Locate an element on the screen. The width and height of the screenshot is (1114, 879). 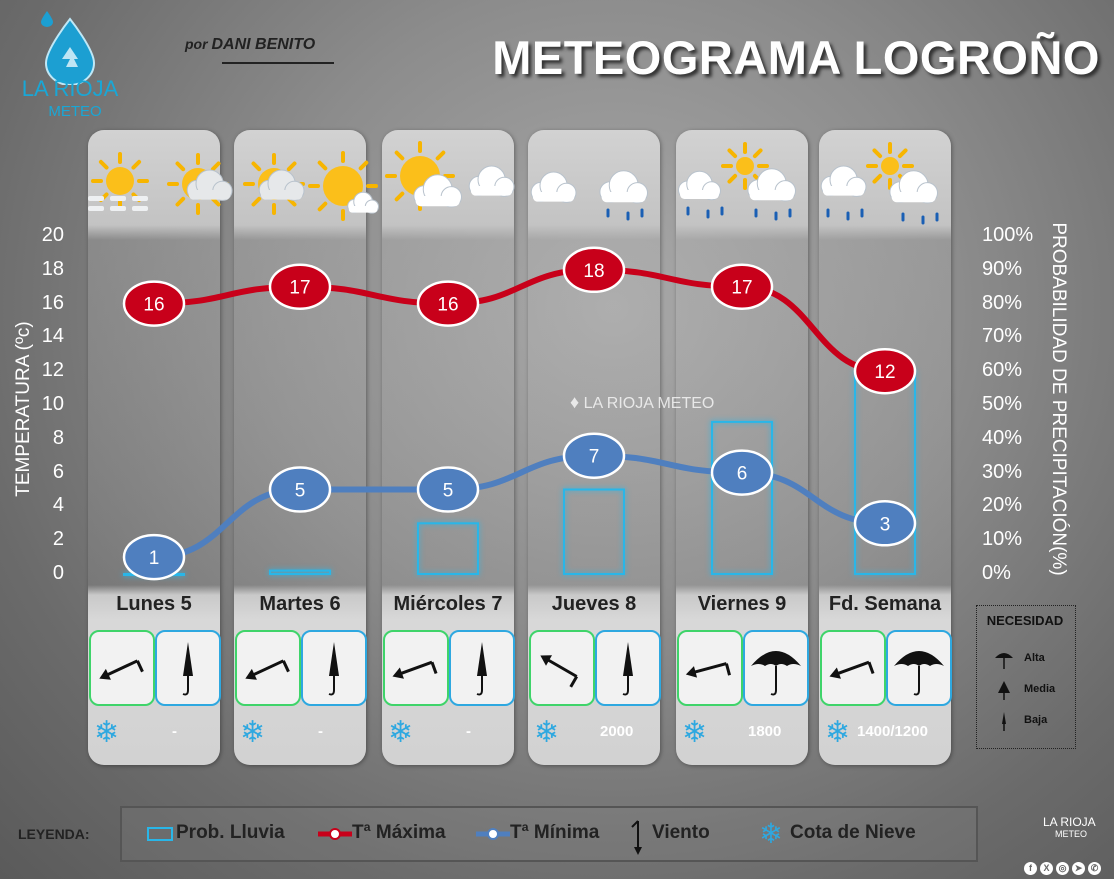
day-column: Viernes 9 ❄ 1800 is located at coordinates (742, 447).